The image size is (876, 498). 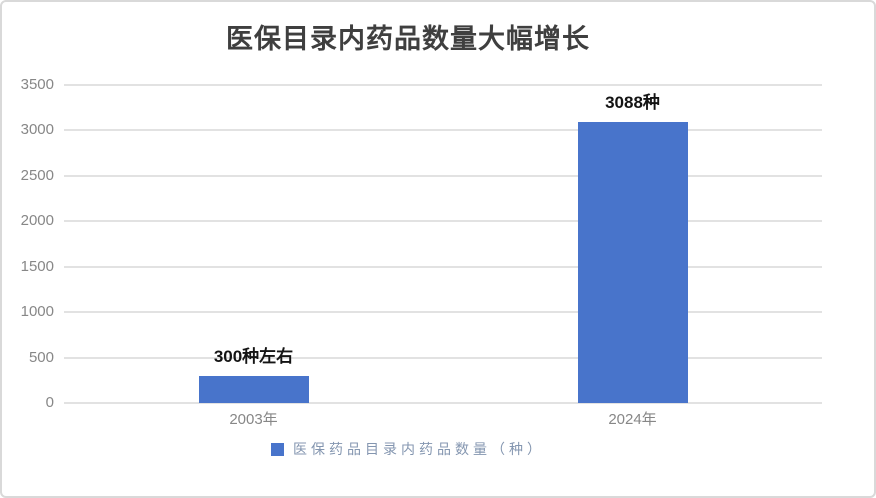 I want to click on legend-label: 医保药品目录内药品数量（种）, so click(x=419, y=449).